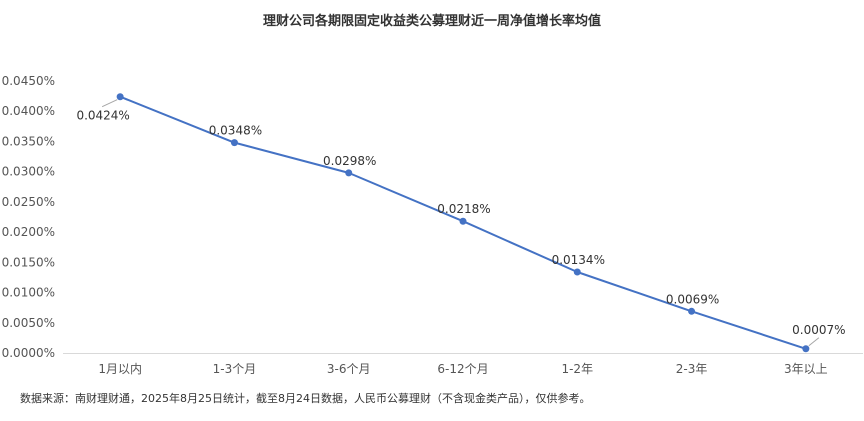  Describe the element at coordinates (818, 330) in the screenshot. I see `data-label: 0.0007%` at that location.